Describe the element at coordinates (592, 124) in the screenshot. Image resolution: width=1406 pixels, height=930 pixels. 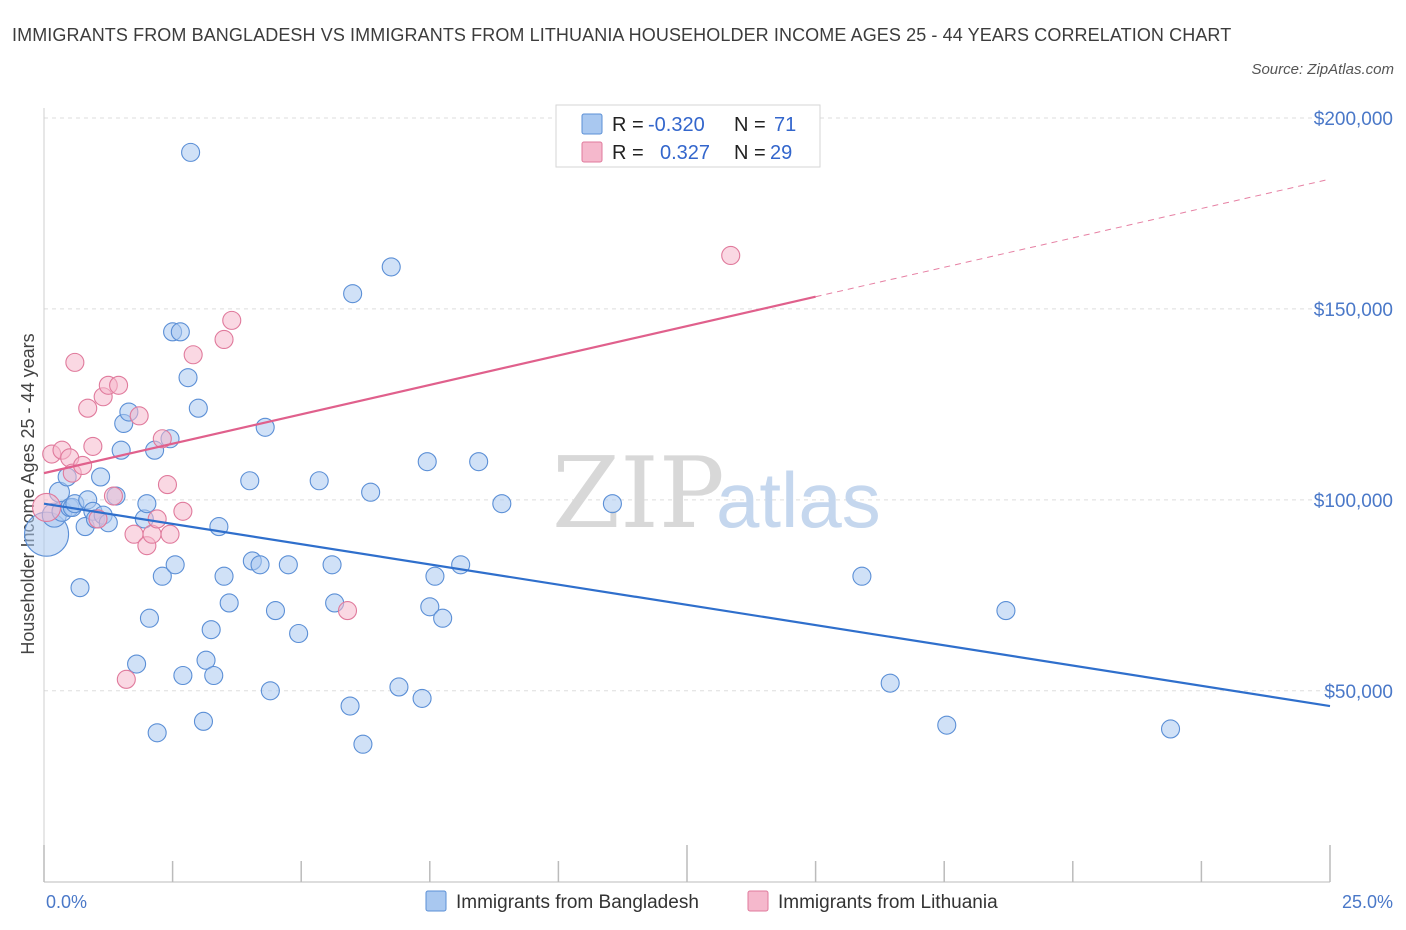
I see `legend-swatch-bangladesh` at that location.